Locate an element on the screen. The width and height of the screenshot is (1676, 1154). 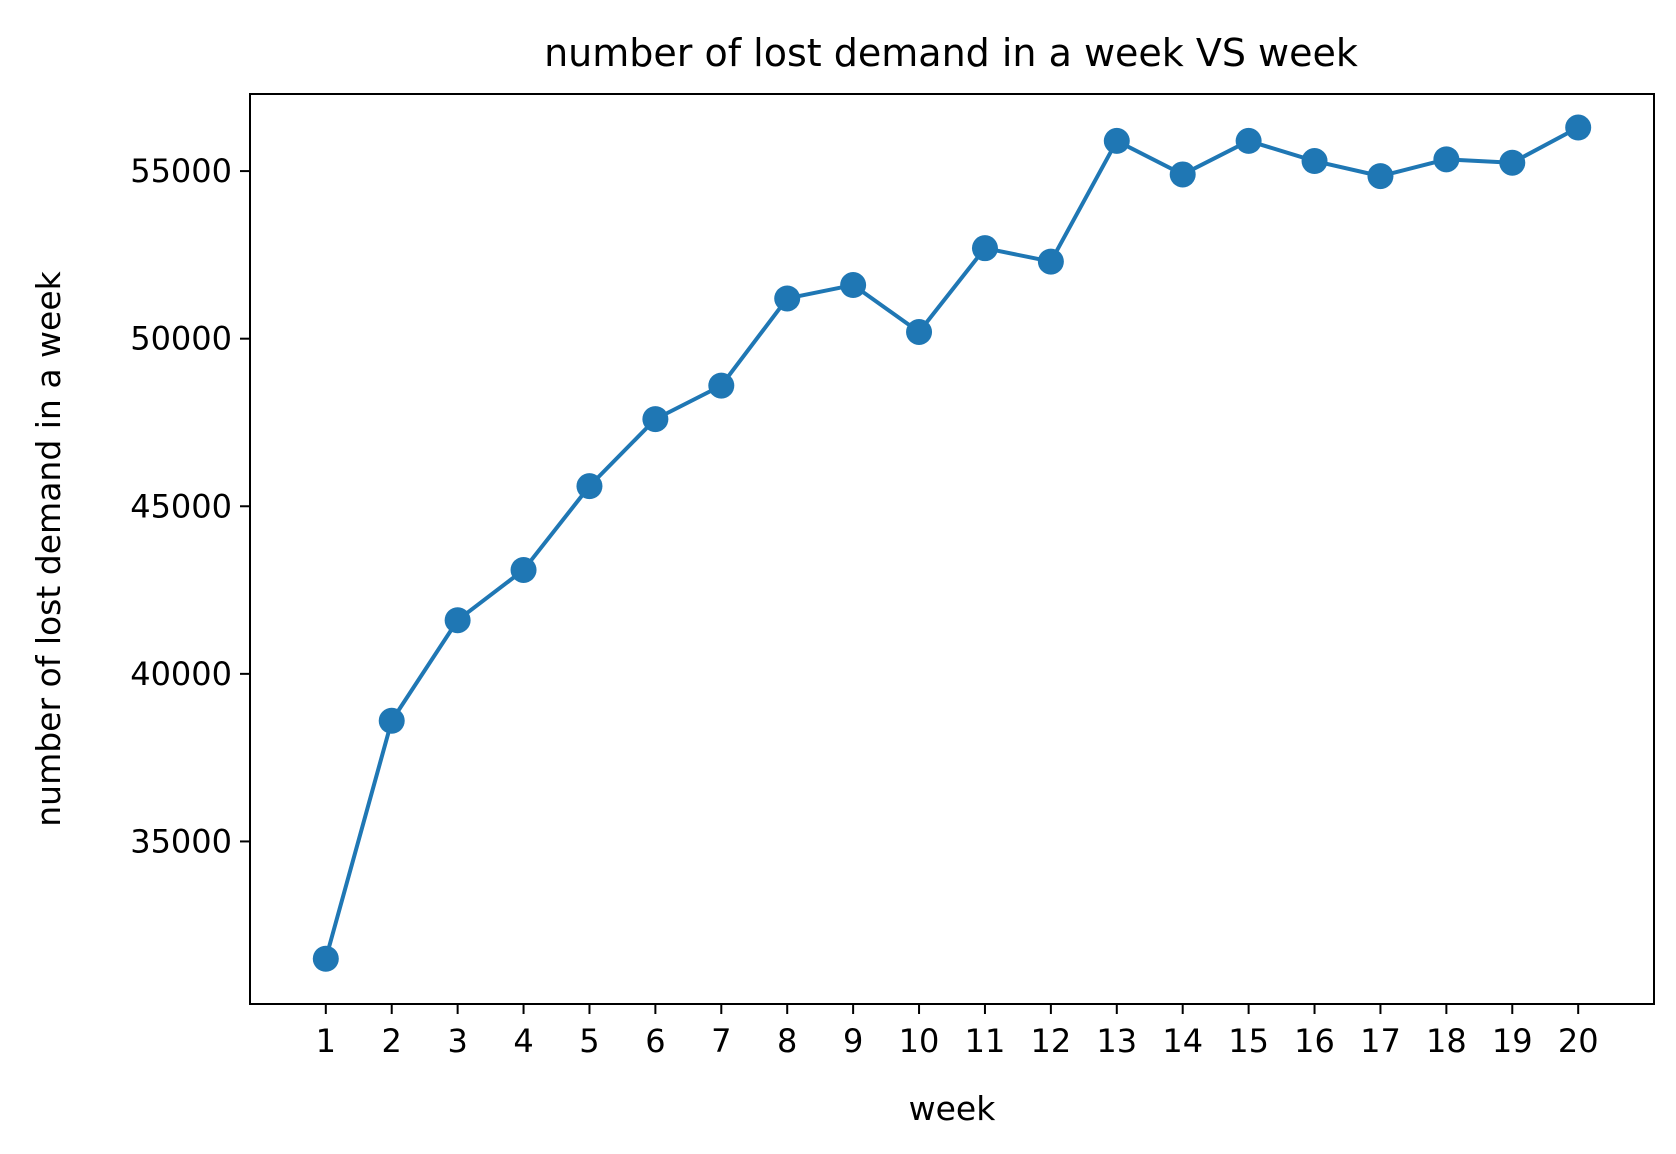
chart-title: number of lost demand in a week VS week is located at coordinates (951, 53).